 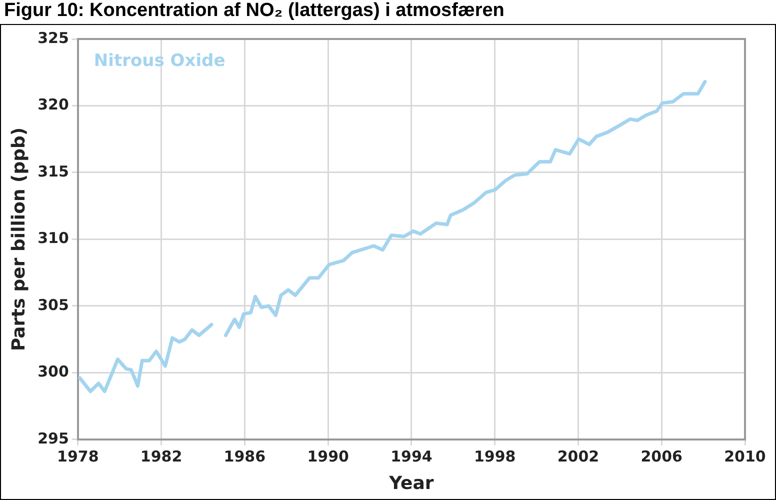 What do you see at coordinates (661, 456) in the screenshot?
I see `x-tick-label: 2006` at bounding box center [661, 456].